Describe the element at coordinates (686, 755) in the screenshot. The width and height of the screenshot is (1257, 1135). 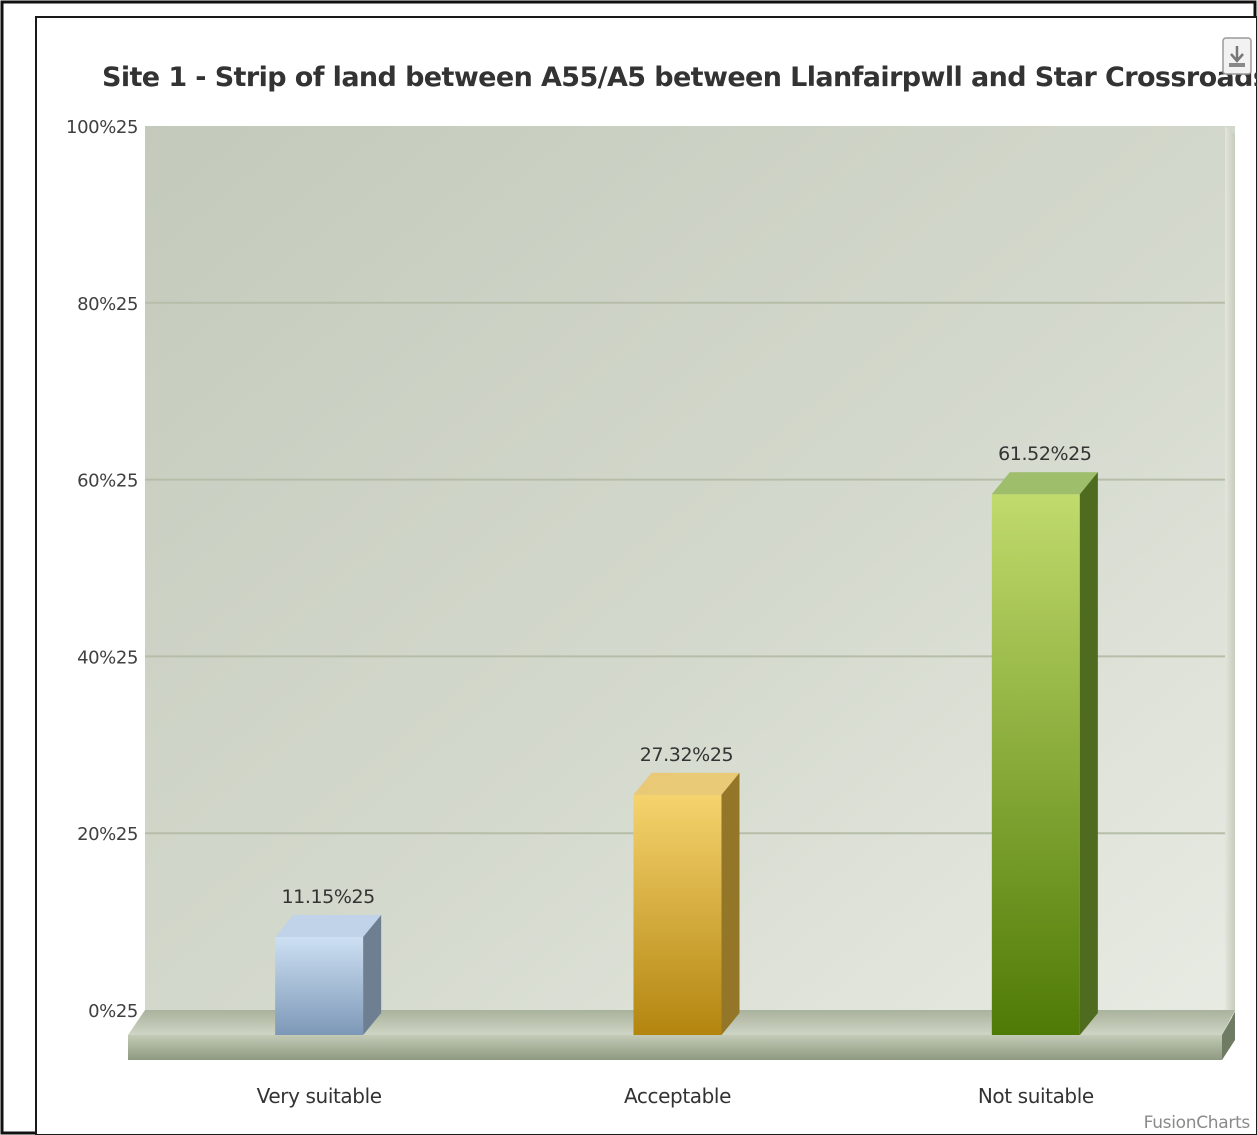
I see `data-label: 27.32%25` at that location.